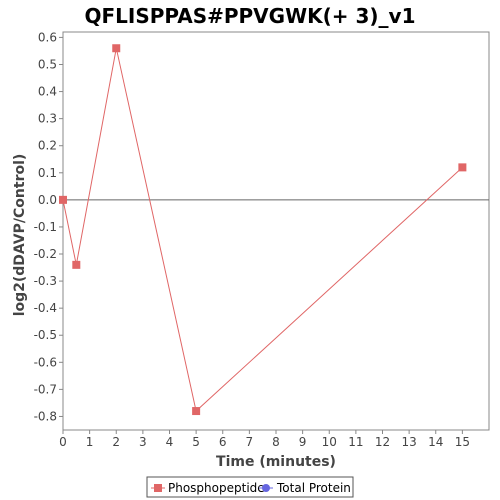  Describe the element at coordinates (47, 37) in the screenshot. I see `y-tick-label: 0.6` at that location.